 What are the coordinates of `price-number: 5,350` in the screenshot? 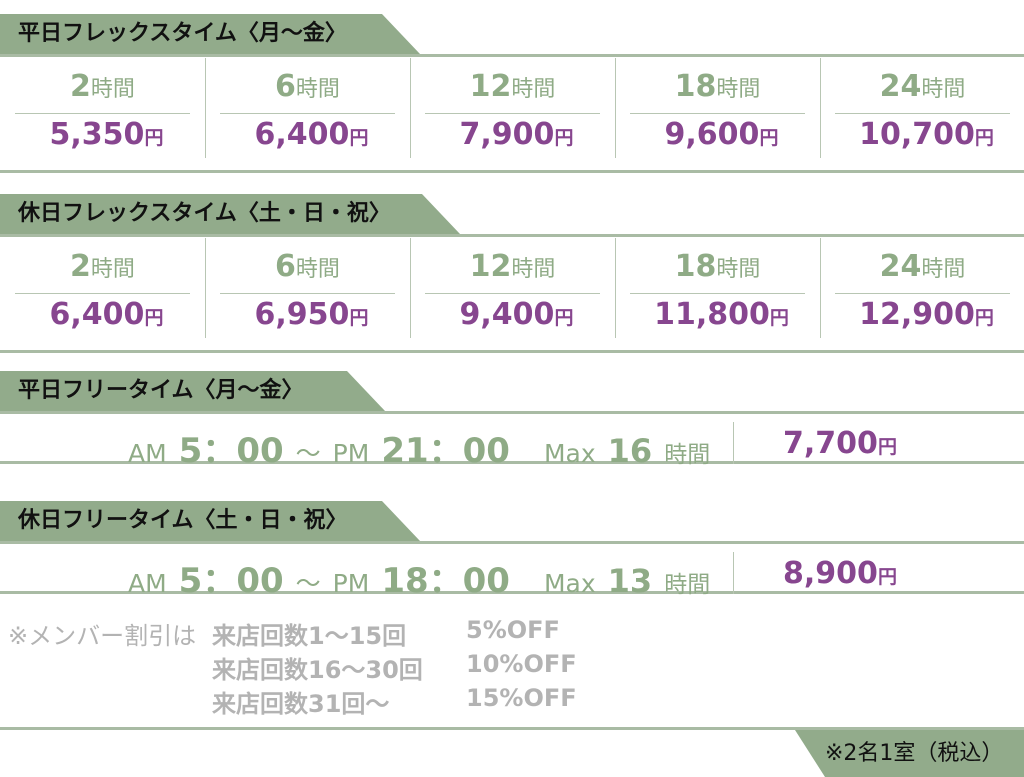 It's located at (97, 134).